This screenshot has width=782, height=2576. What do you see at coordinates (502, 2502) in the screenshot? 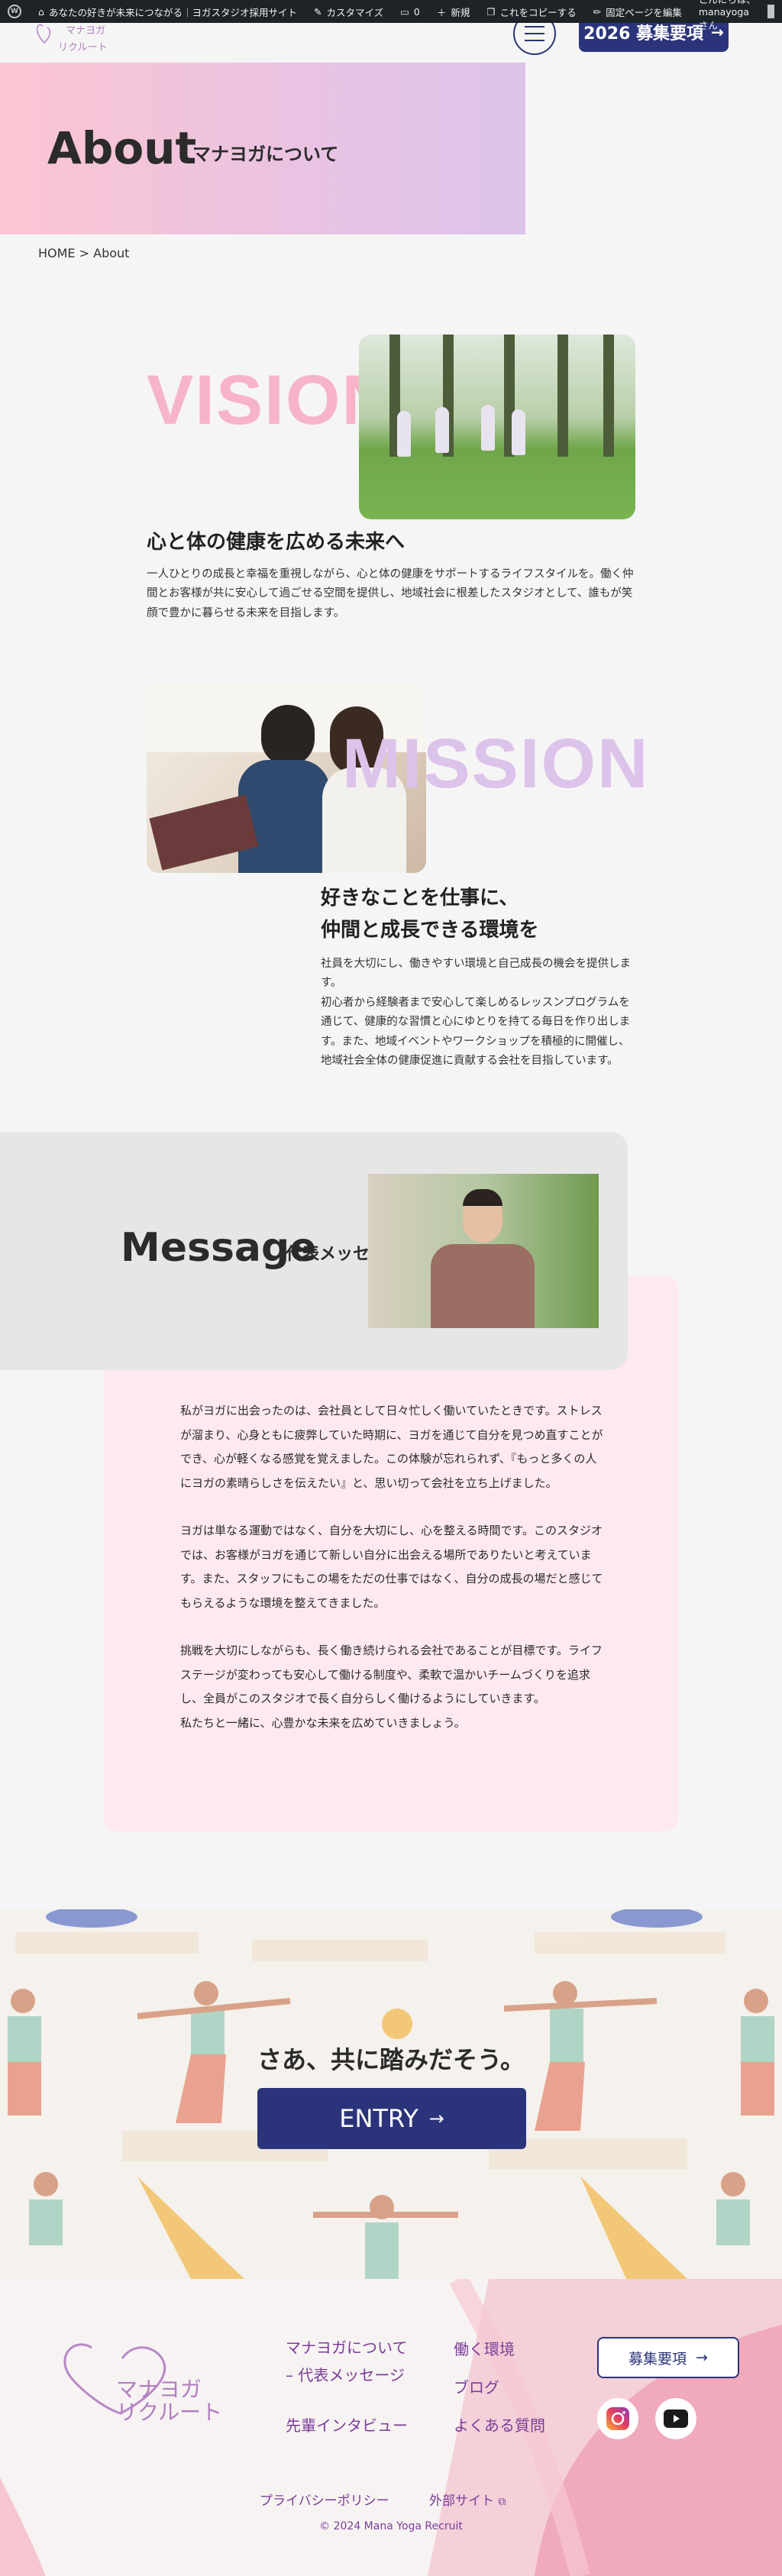
I see `external-link-icon: ⧉` at bounding box center [502, 2502].